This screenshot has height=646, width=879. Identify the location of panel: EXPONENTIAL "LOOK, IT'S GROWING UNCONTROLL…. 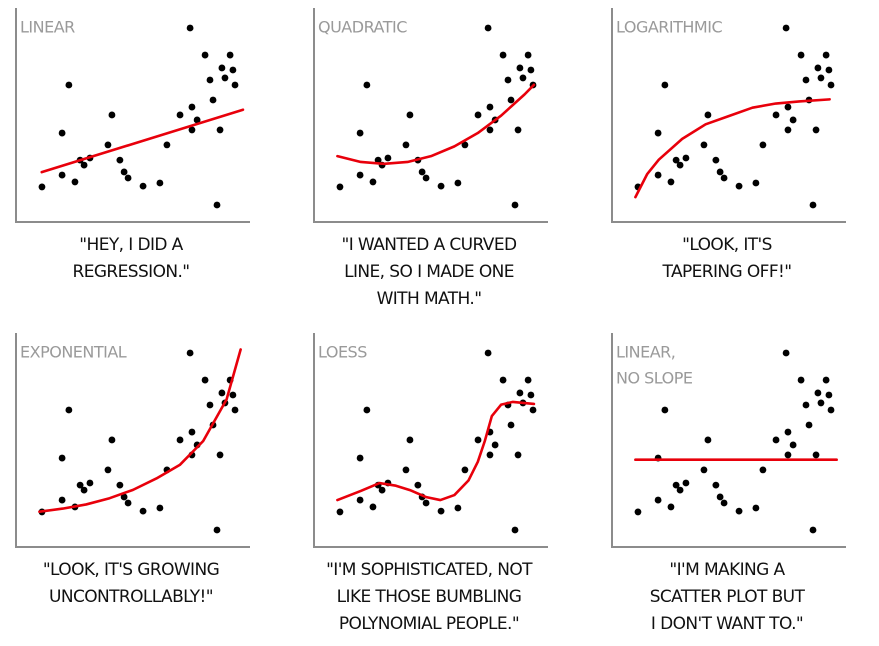
(132, 470).